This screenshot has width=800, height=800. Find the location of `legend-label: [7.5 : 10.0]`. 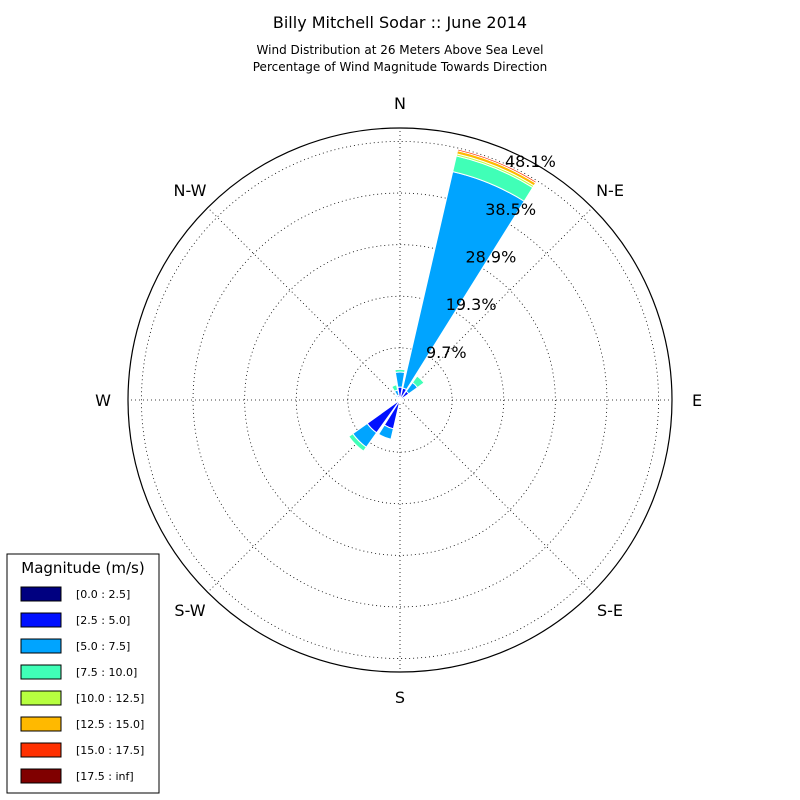

legend-label: [7.5 : 10.0] is located at coordinates (106, 672).